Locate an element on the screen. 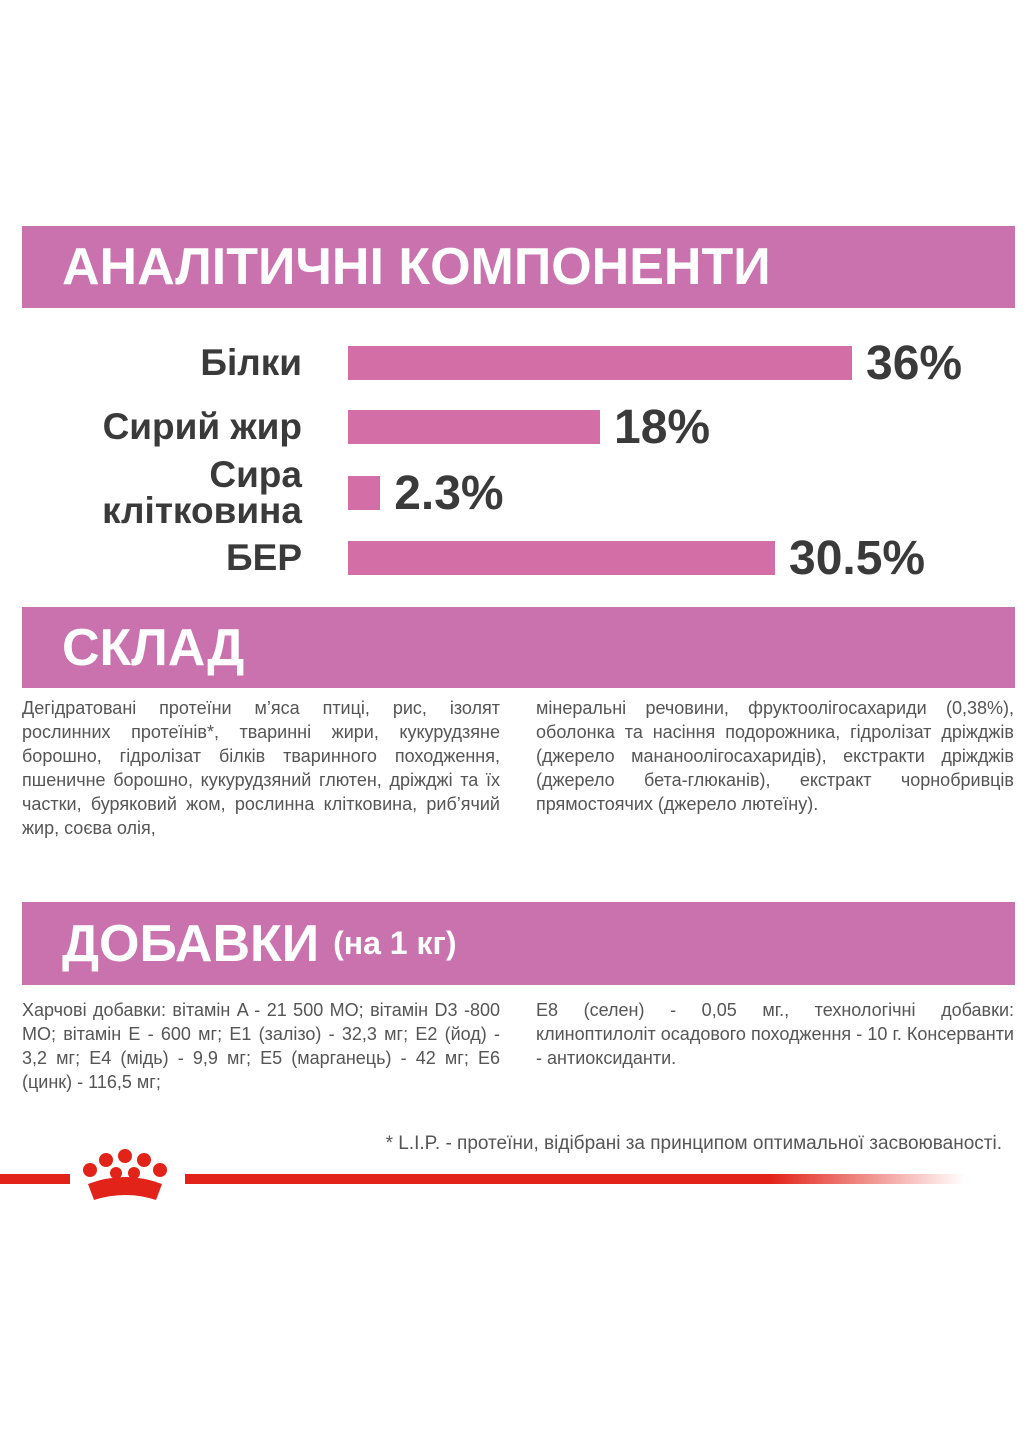 This screenshot has height=1440, width=1035. value-label: 36% is located at coordinates (914, 363).